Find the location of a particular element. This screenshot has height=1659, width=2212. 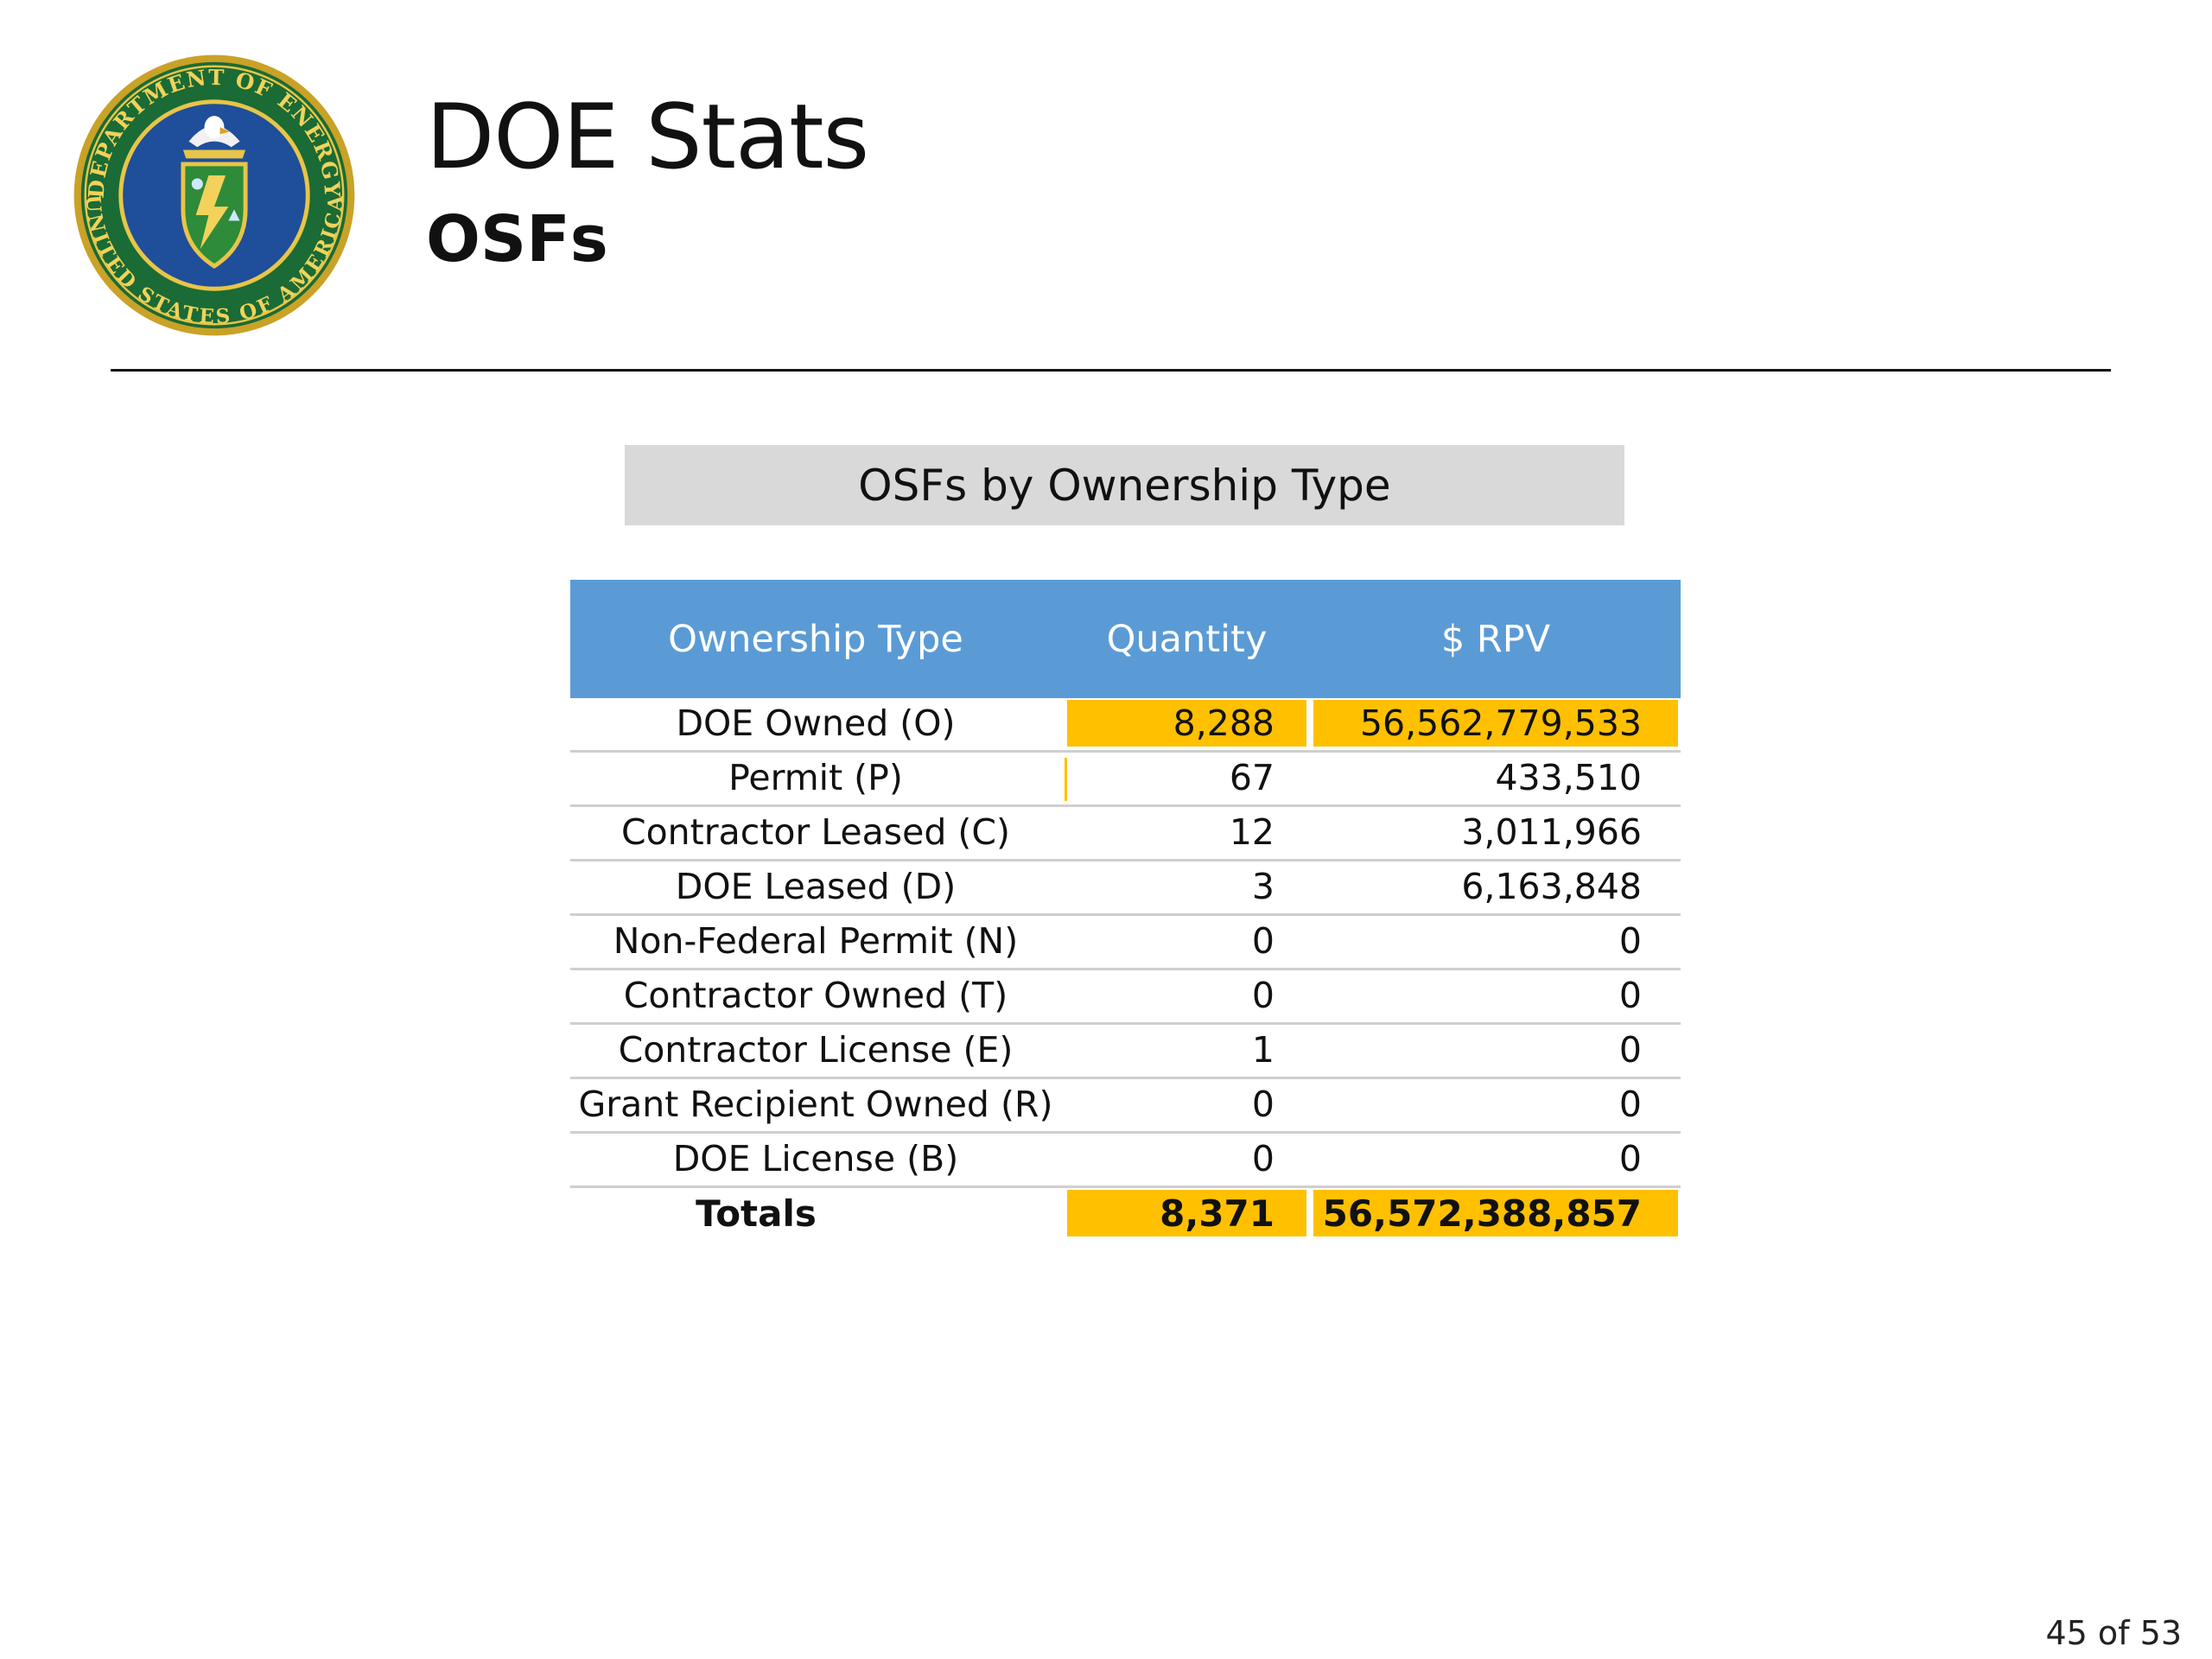

rpv-cell: 6,163,848 is located at coordinates (1551, 886).